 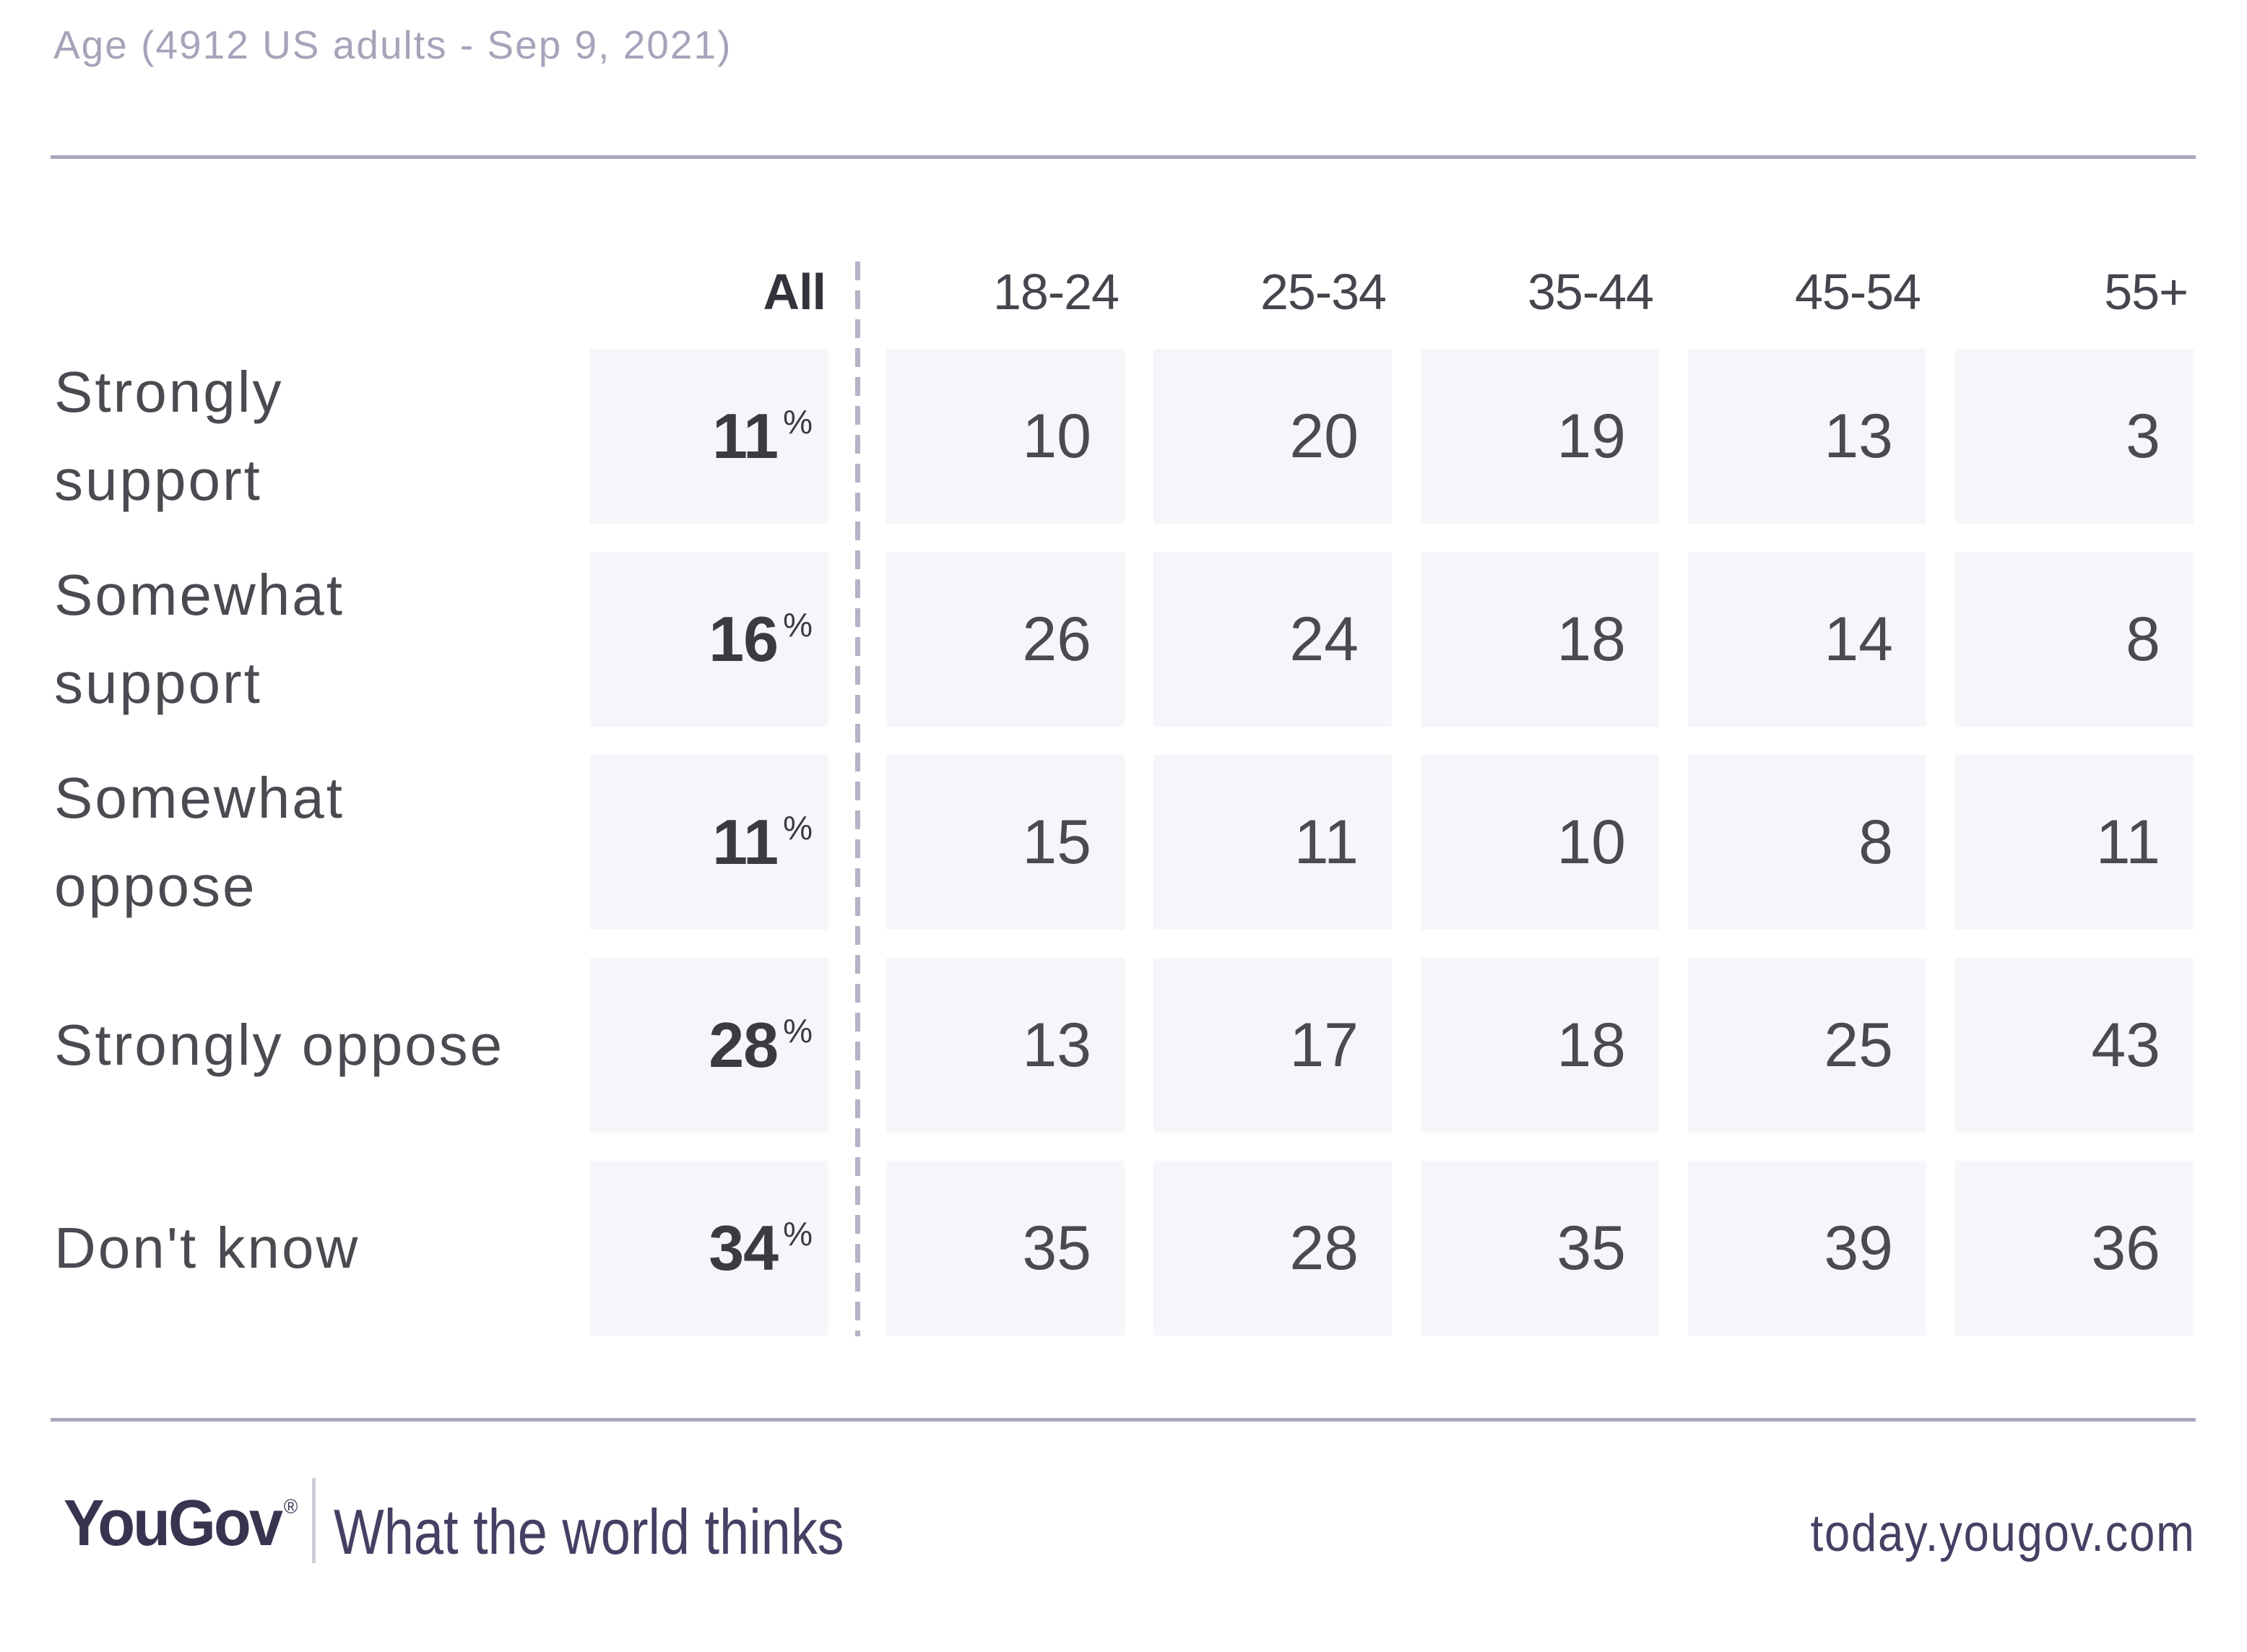 I want to click on row-label-text: Don't know, so click(x=207, y=1248).